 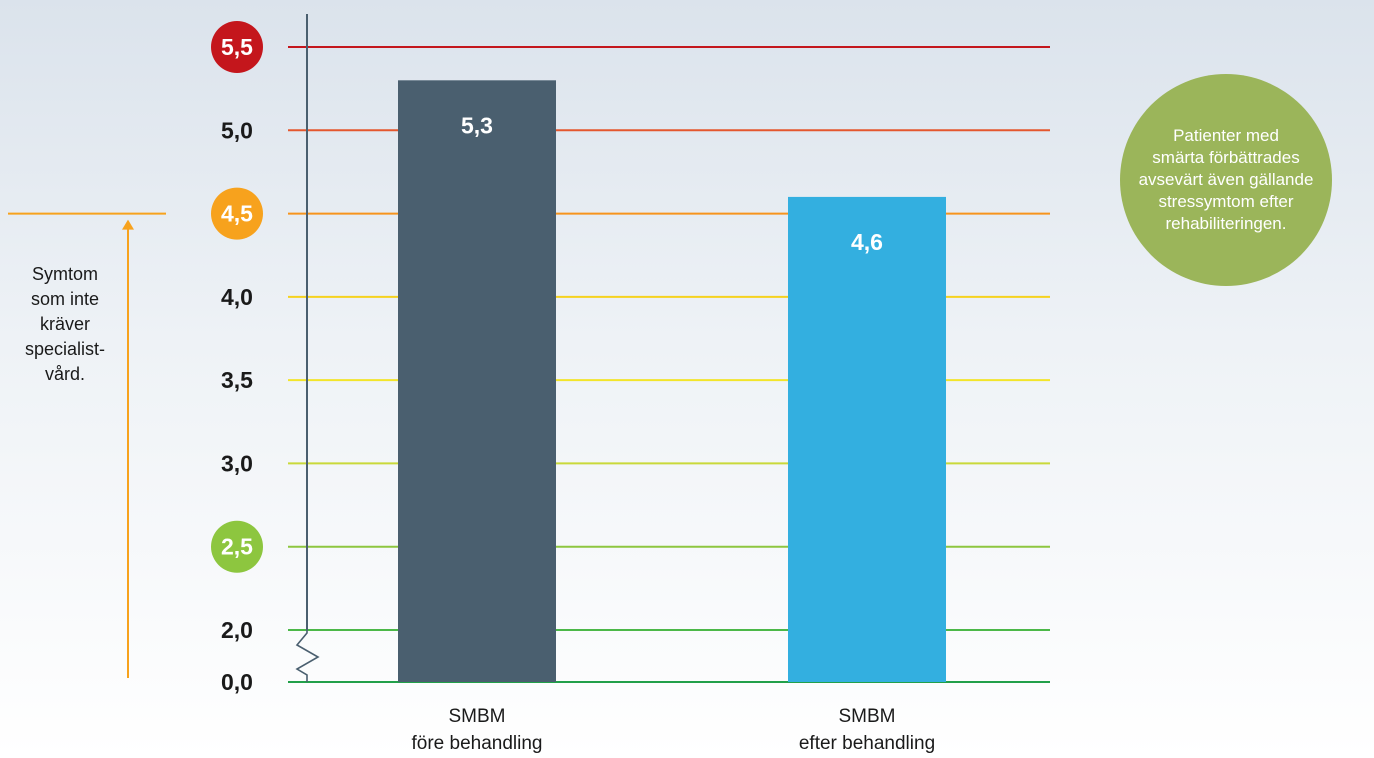 I want to click on tick-label: 4,0, so click(x=237, y=297).